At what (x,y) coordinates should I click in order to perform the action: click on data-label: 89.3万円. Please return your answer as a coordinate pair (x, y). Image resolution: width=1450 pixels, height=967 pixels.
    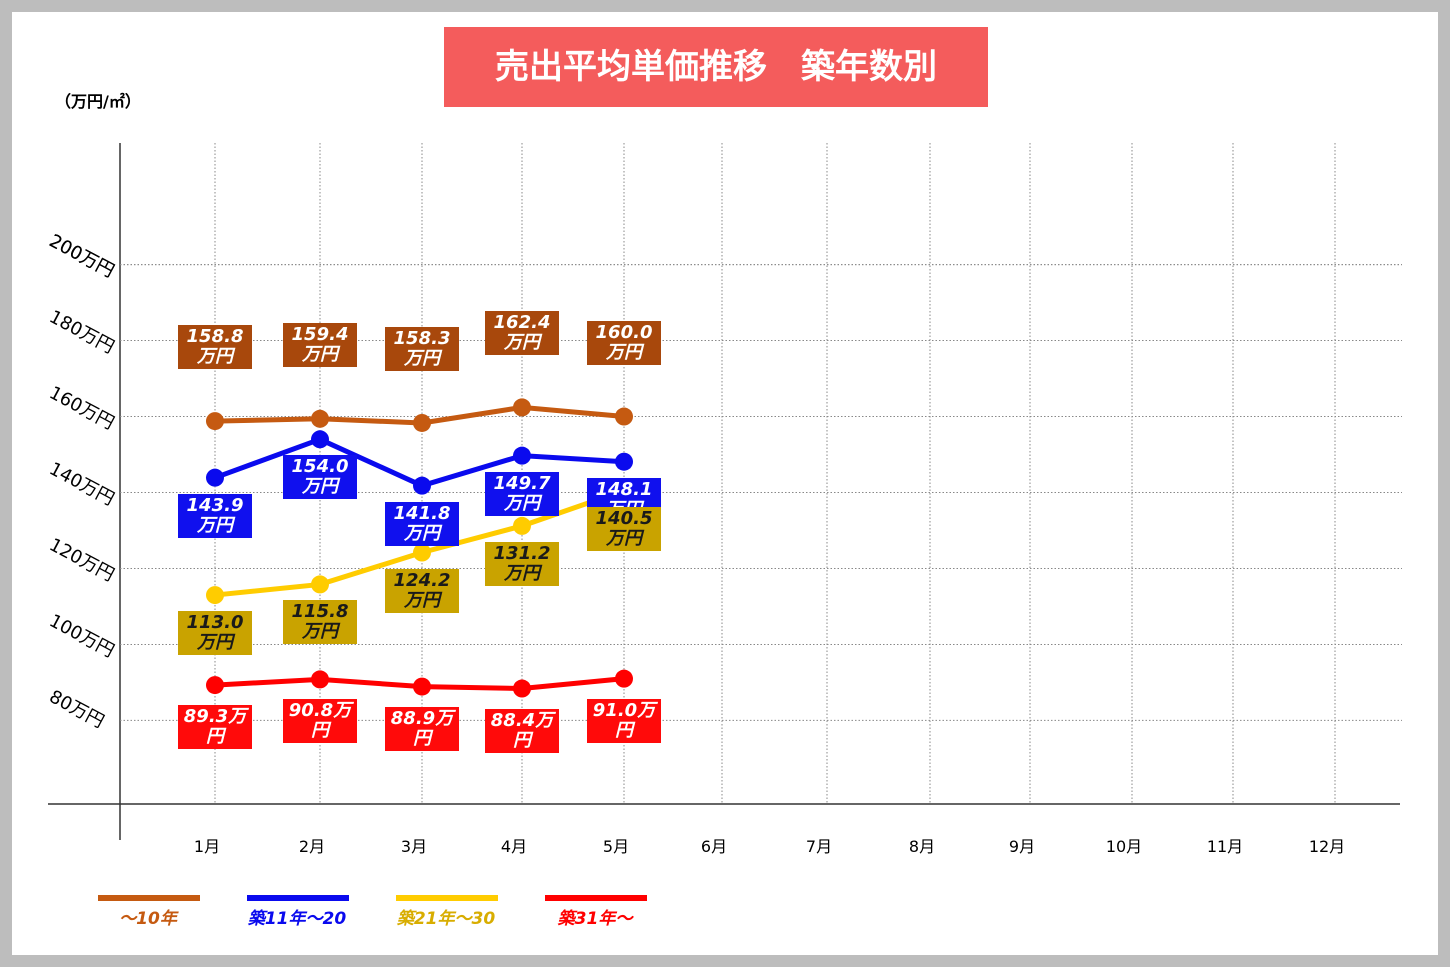
    Looking at the image, I should click on (215, 727).